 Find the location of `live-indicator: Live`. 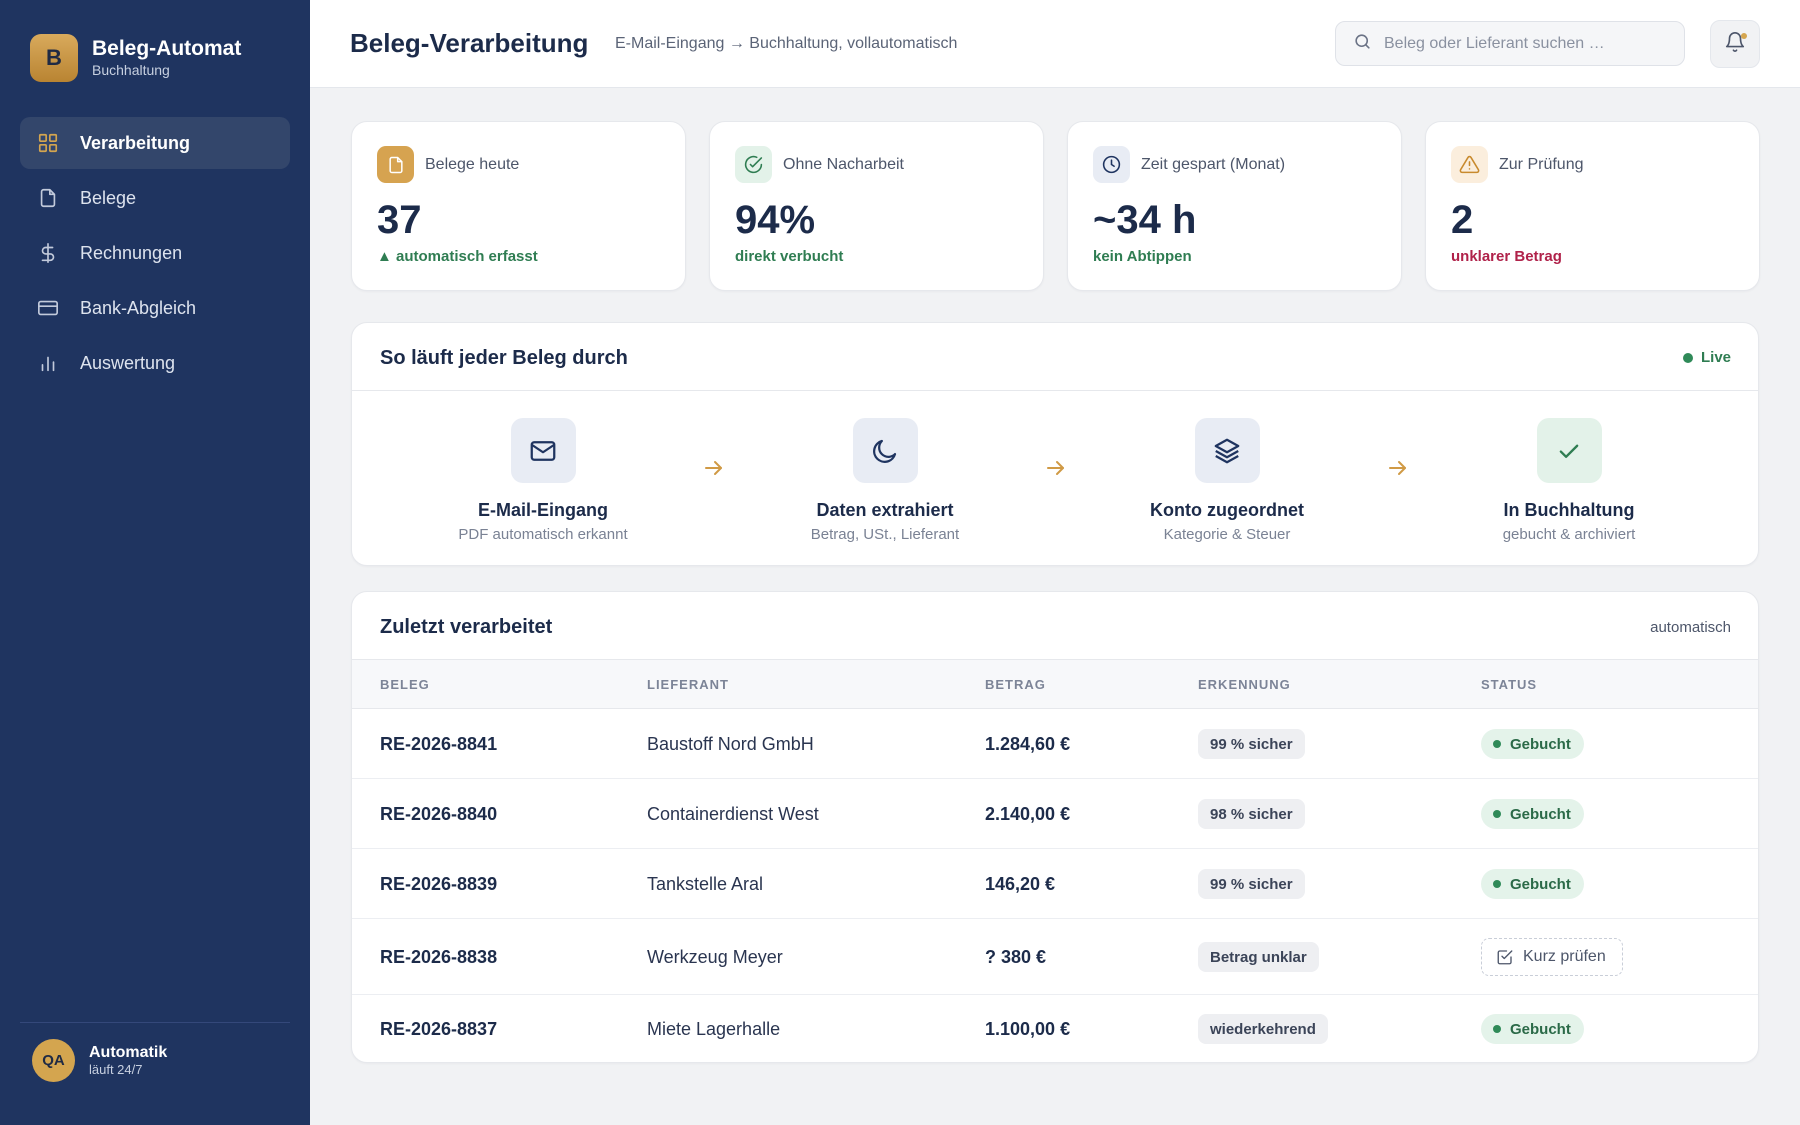

live-indicator: Live is located at coordinates (1706, 357).